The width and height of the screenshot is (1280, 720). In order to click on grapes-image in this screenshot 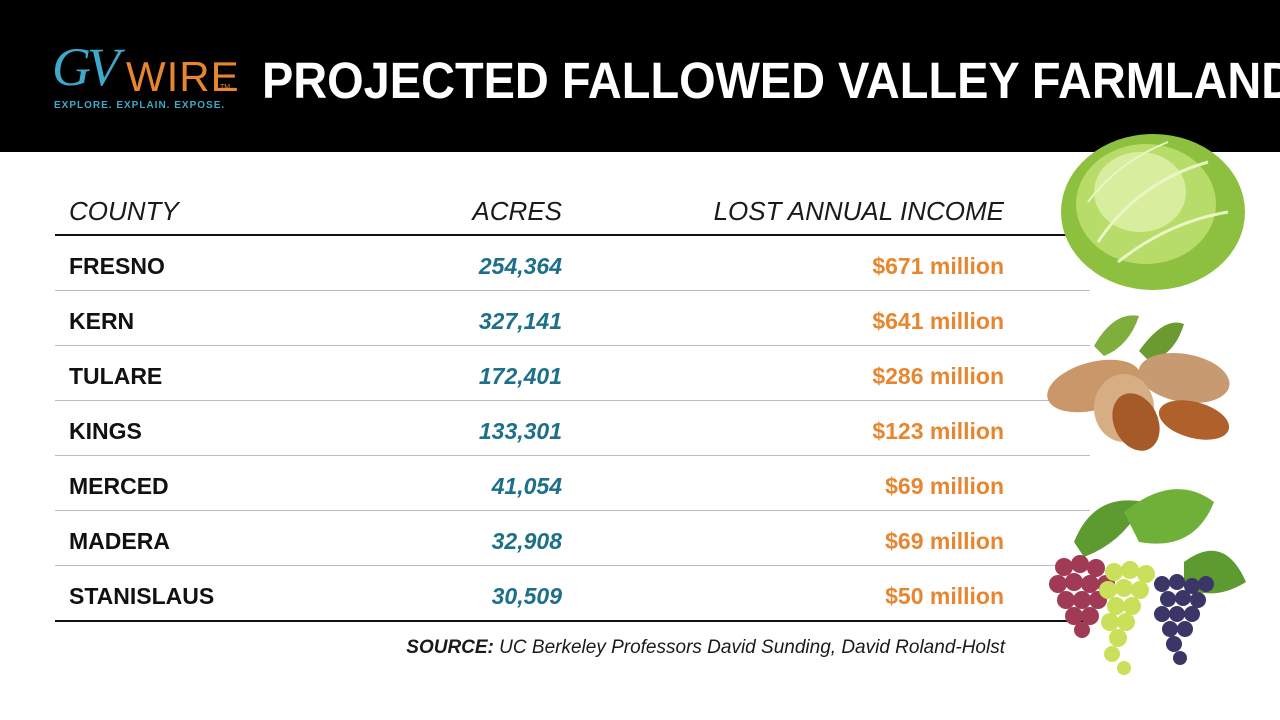, I will do `click(1147, 582)`.